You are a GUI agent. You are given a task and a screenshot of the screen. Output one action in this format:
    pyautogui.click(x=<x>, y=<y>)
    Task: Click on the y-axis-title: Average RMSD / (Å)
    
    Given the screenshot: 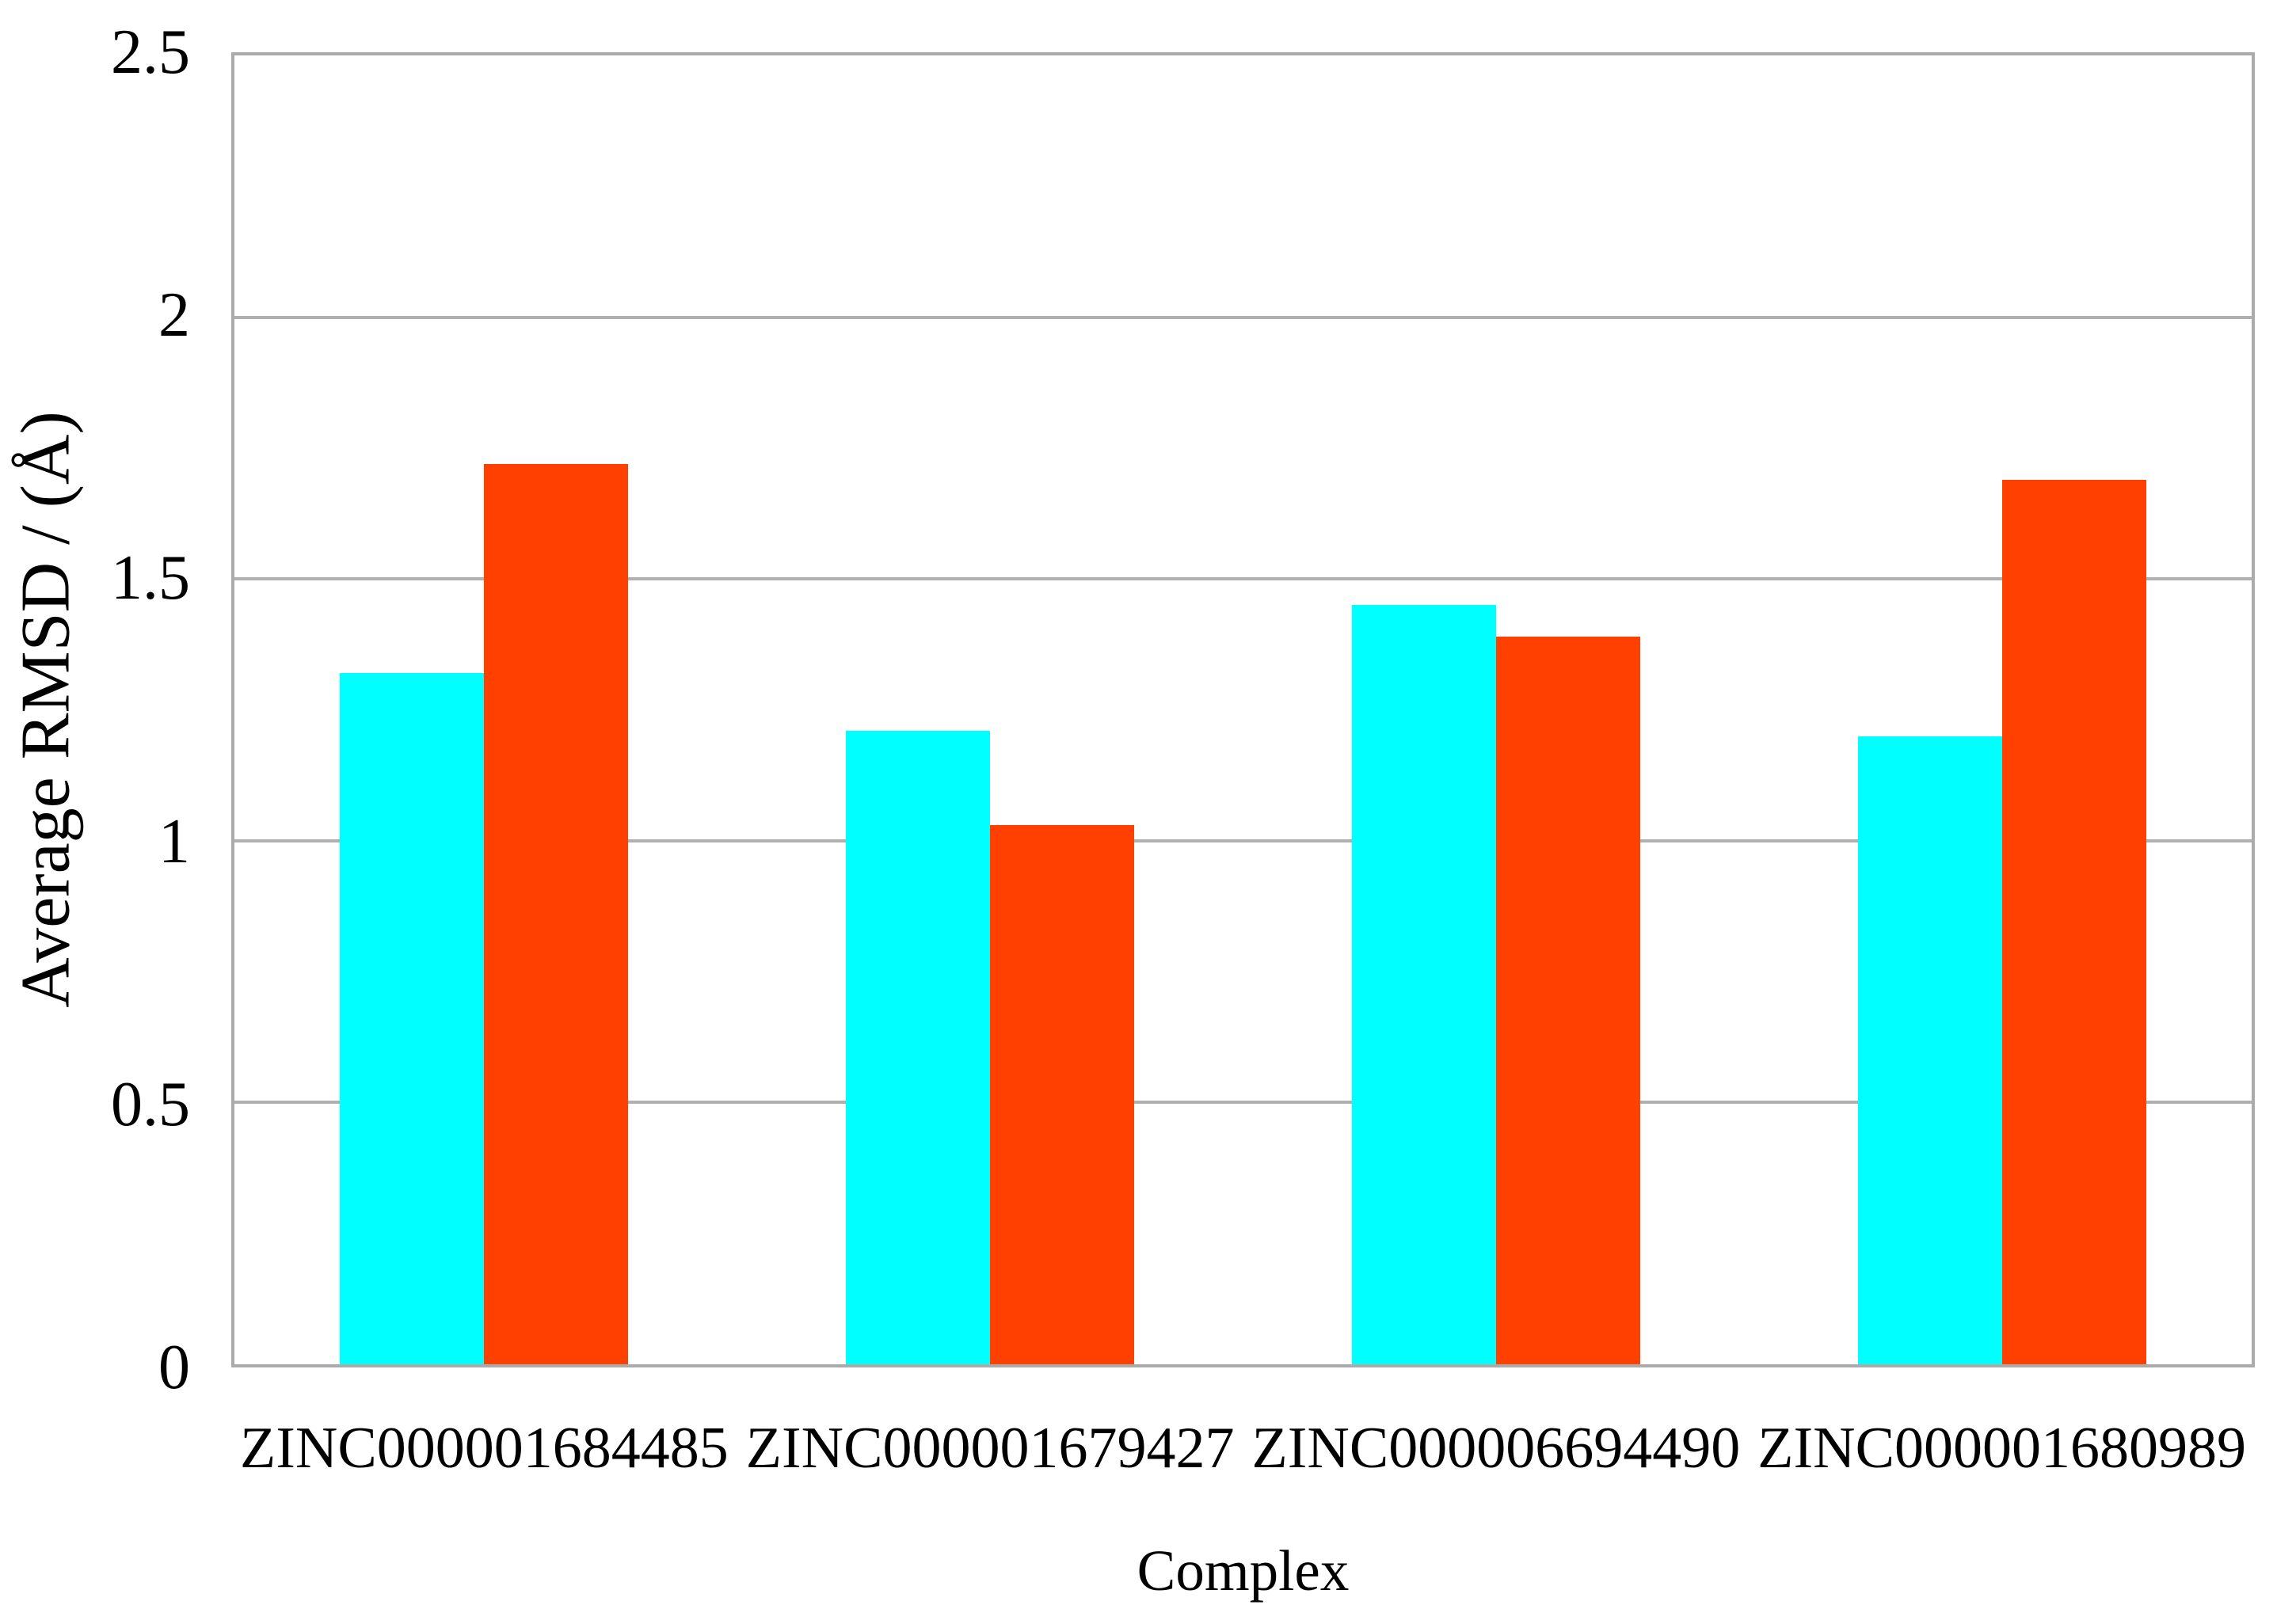 What is the action you would take?
    pyautogui.click(x=46, y=710)
    